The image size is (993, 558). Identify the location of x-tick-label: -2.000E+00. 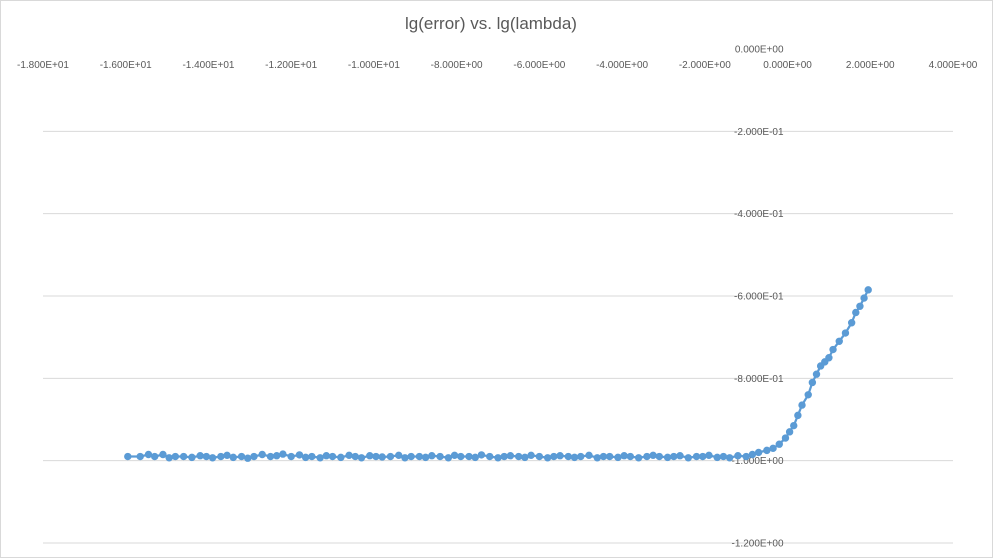
(705, 65).